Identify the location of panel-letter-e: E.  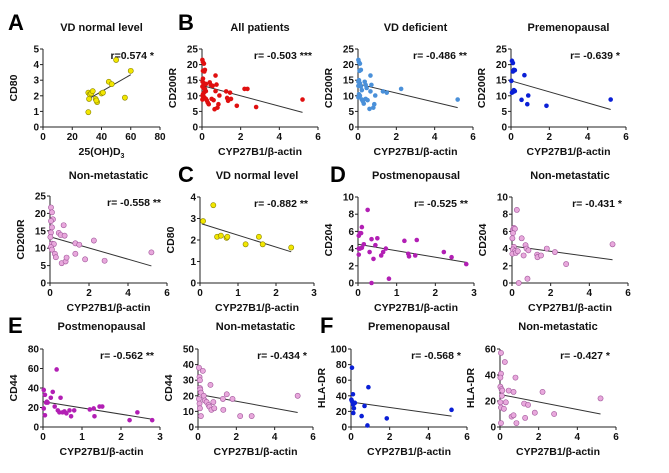
(15, 325).